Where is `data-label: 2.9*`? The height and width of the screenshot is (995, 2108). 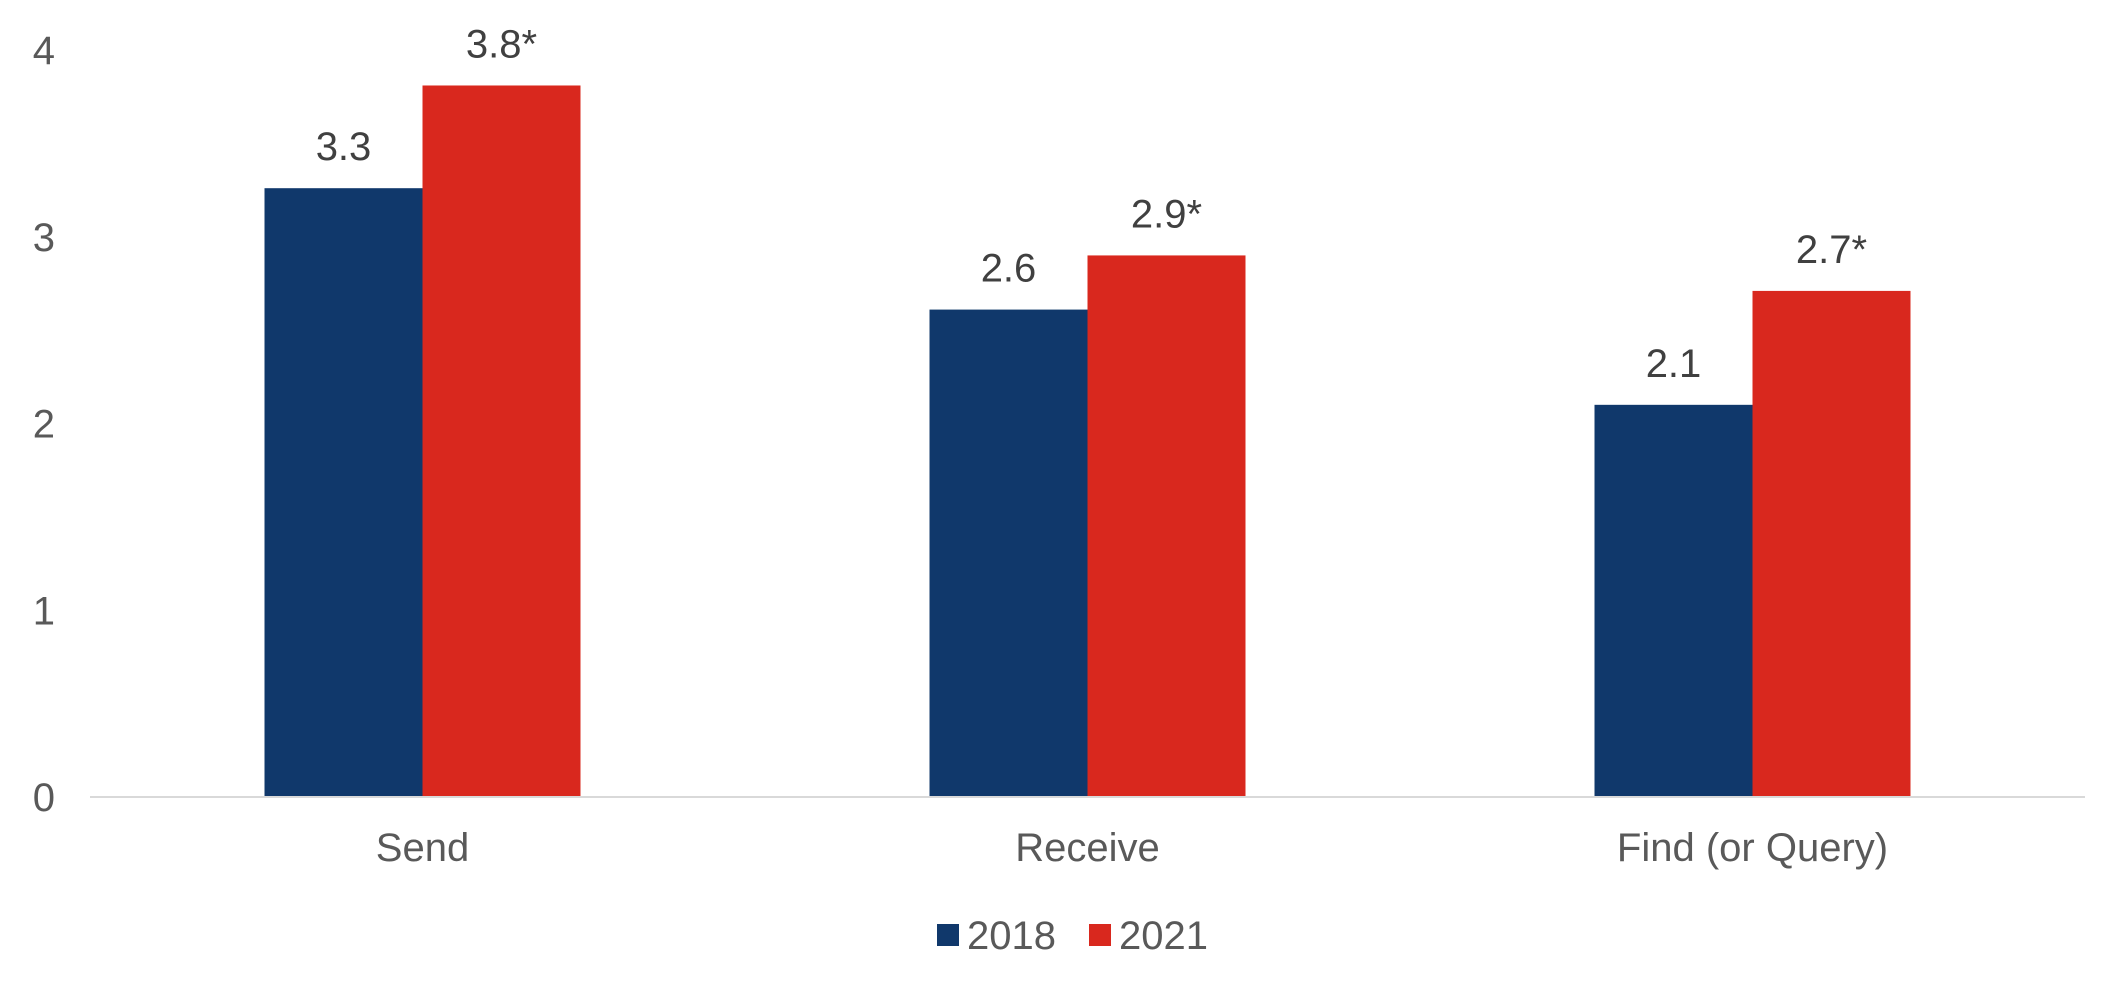 data-label: 2.9* is located at coordinates (1166, 214).